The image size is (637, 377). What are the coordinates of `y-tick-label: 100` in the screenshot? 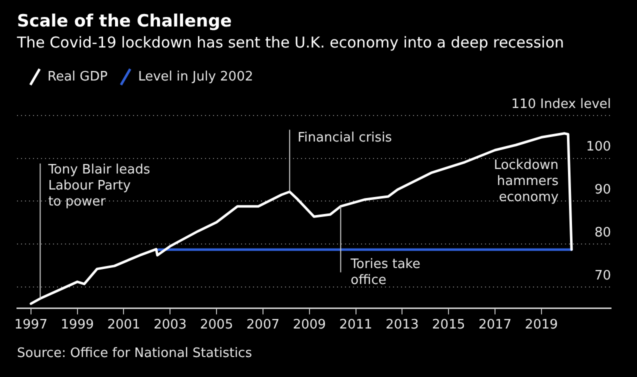 It's located at (598, 147).